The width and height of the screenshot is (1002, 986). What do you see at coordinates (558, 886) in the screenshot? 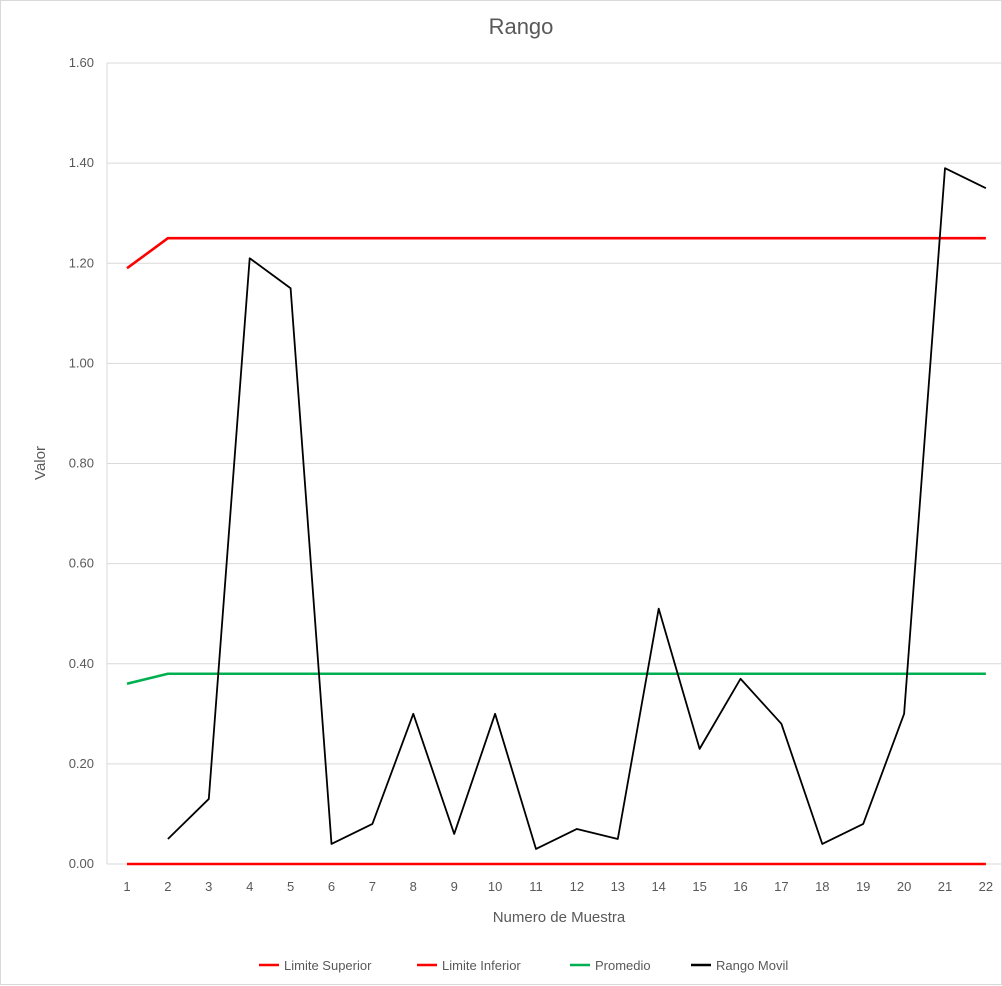
I see `x-axis-ticks: 1 2 3 4 5 6 7 8 9 10 11 12 13 14 15 16 17 18 19 20 21 22` at bounding box center [558, 886].